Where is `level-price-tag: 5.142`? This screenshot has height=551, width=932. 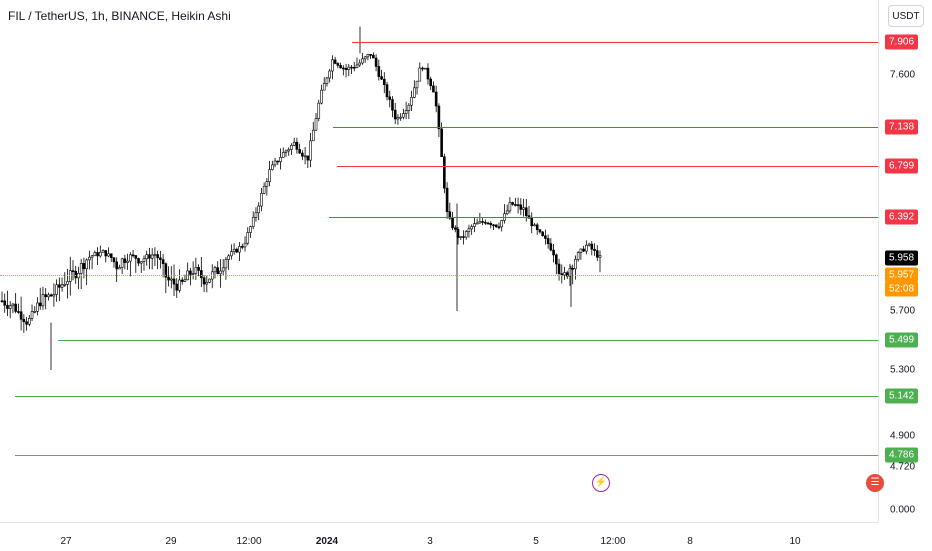 level-price-tag: 5.142 is located at coordinates (901, 396).